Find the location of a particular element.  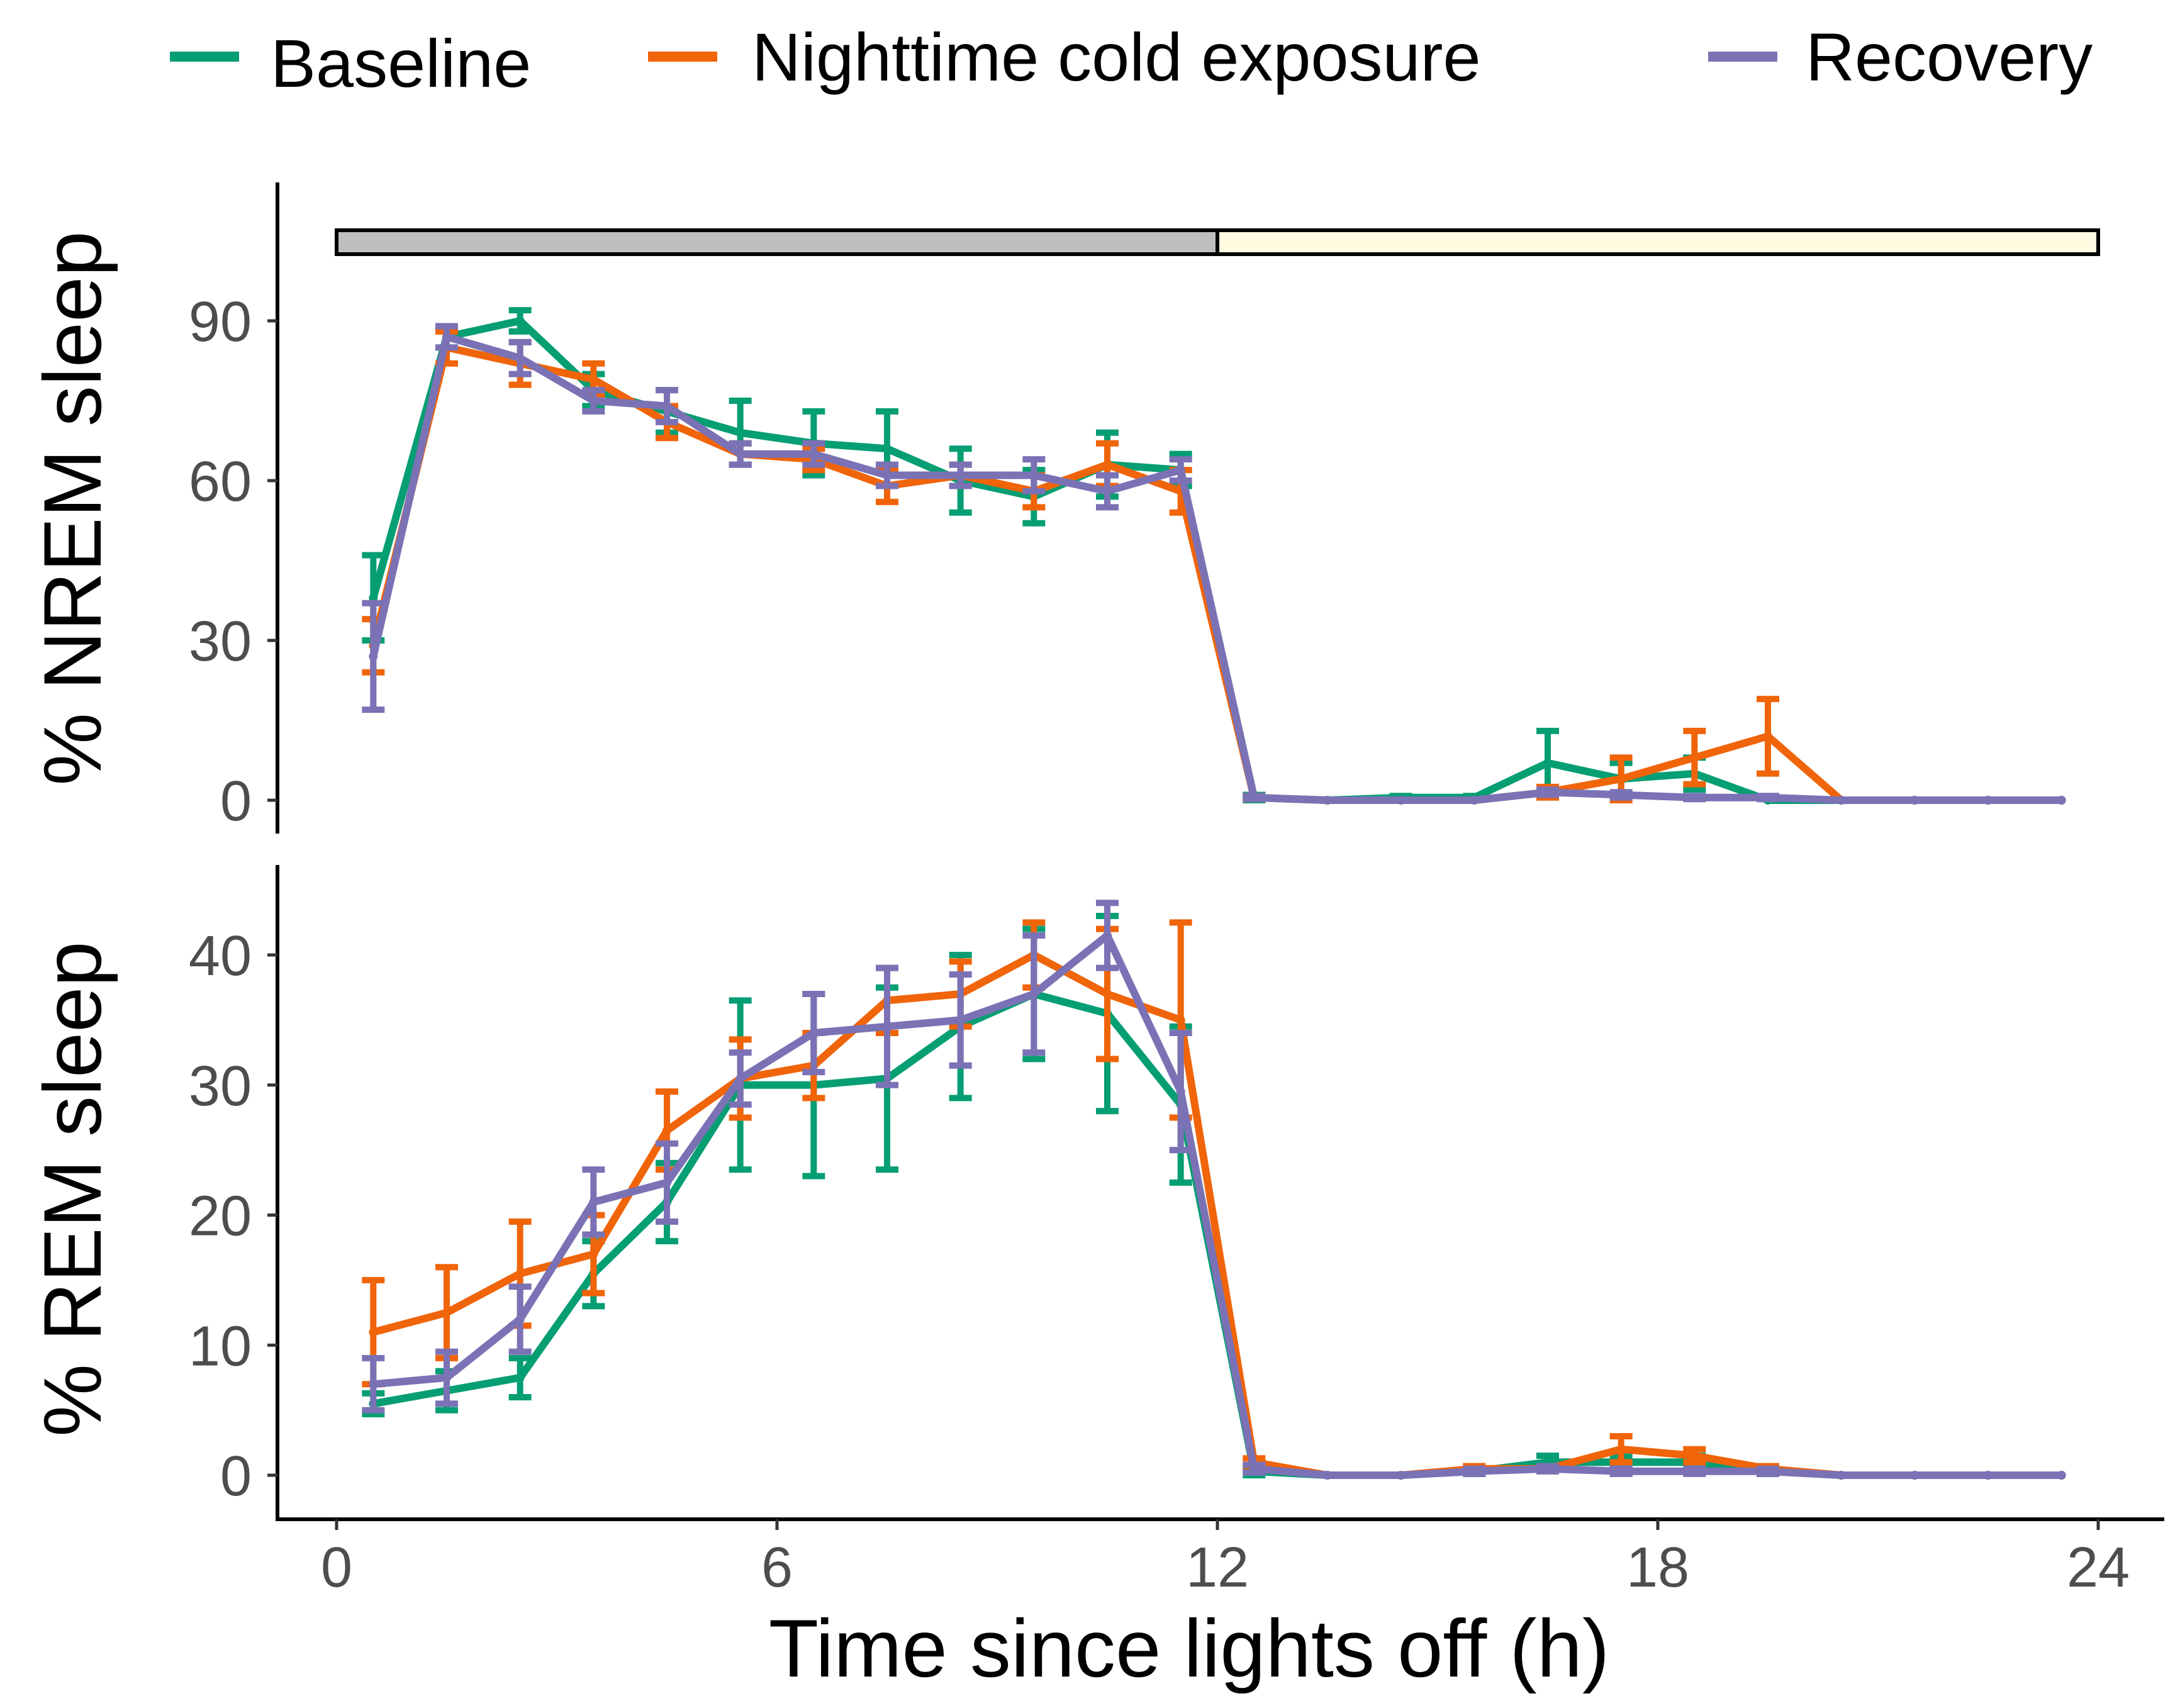

rem-ytick-label: 40 is located at coordinates (220, 956).